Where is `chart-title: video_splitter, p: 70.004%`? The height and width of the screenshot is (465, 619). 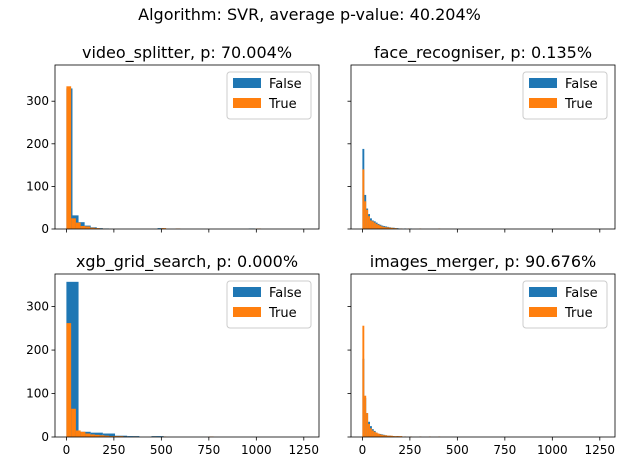
chart-title: video_splitter, p: 70.004% is located at coordinates (187, 53).